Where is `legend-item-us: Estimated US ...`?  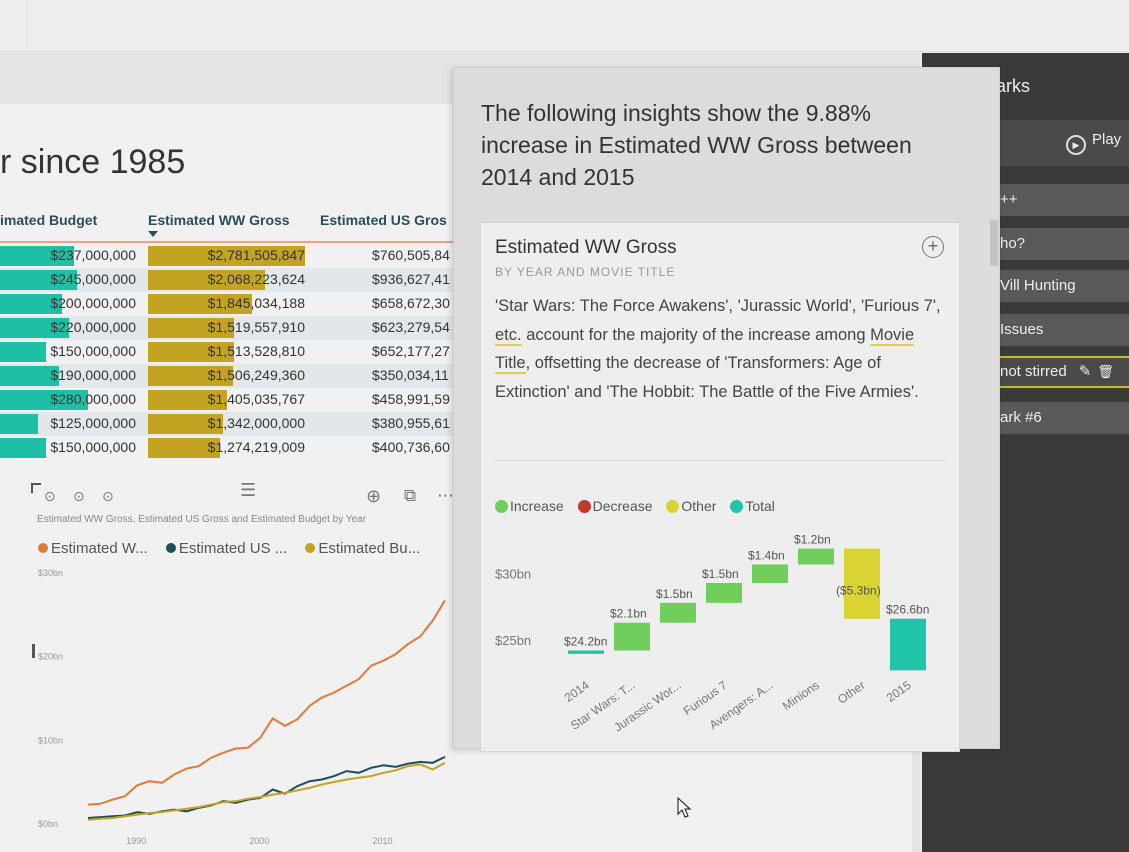 legend-item-us: Estimated US ... is located at coordinates (226, 548).